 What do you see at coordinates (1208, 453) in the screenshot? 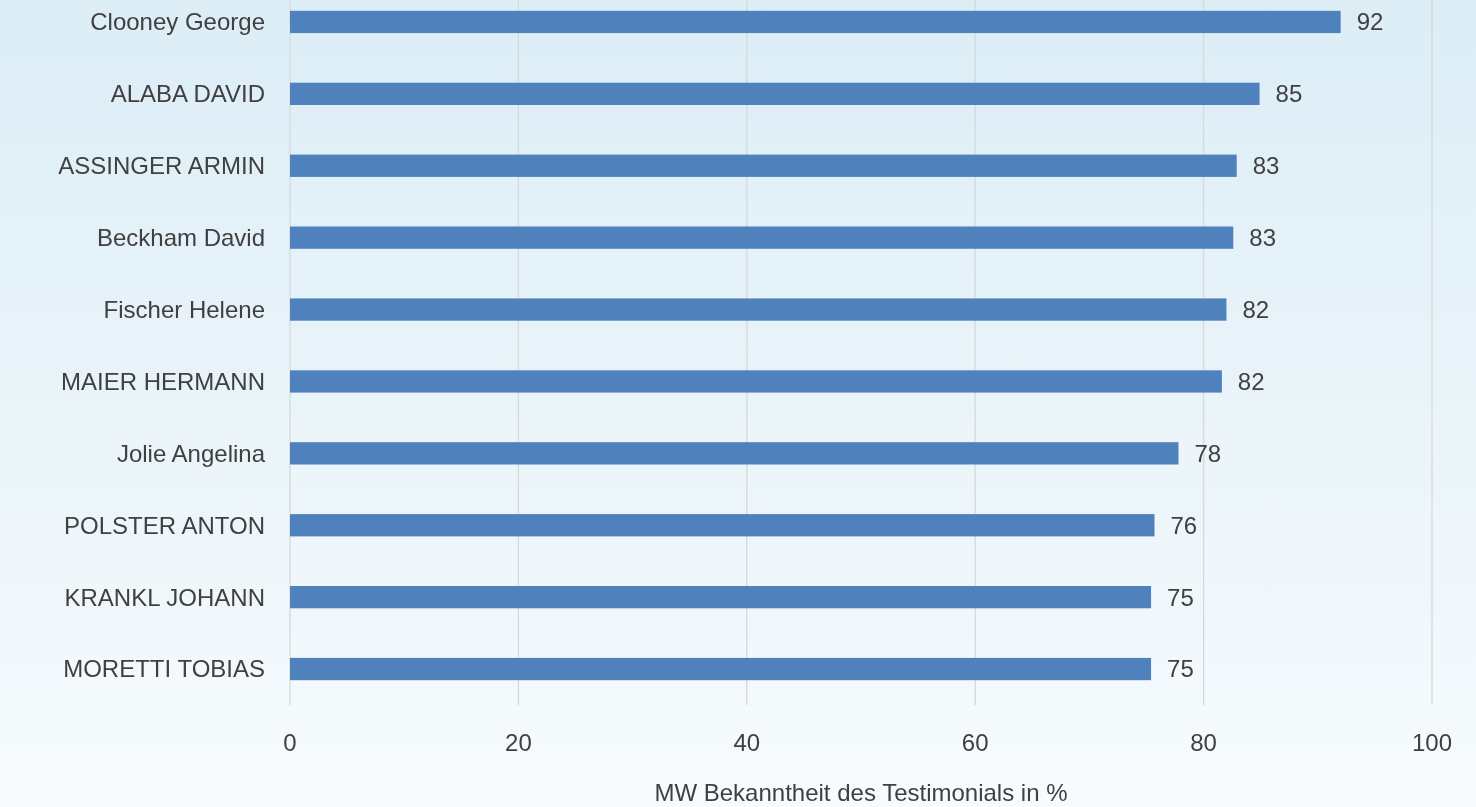
I see `data-label: 78` at bounding box center [1208, 453].